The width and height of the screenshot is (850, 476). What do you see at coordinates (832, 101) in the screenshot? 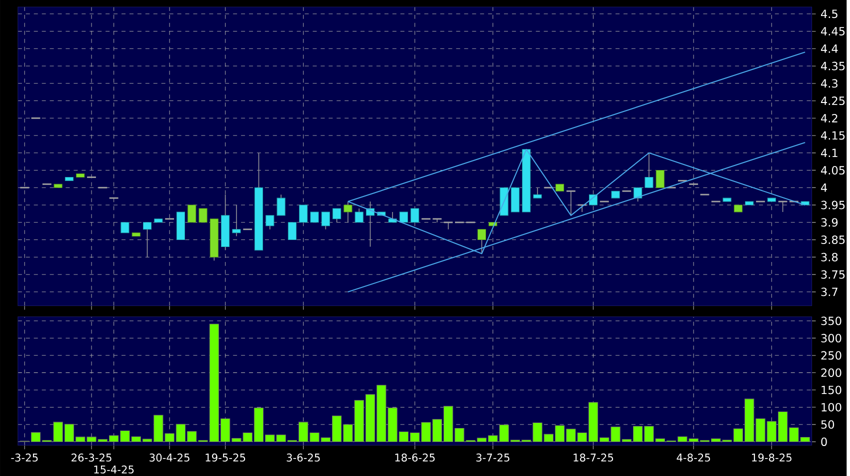
I see `y-tick-label: 4.25` at bounding box center [832, 101].